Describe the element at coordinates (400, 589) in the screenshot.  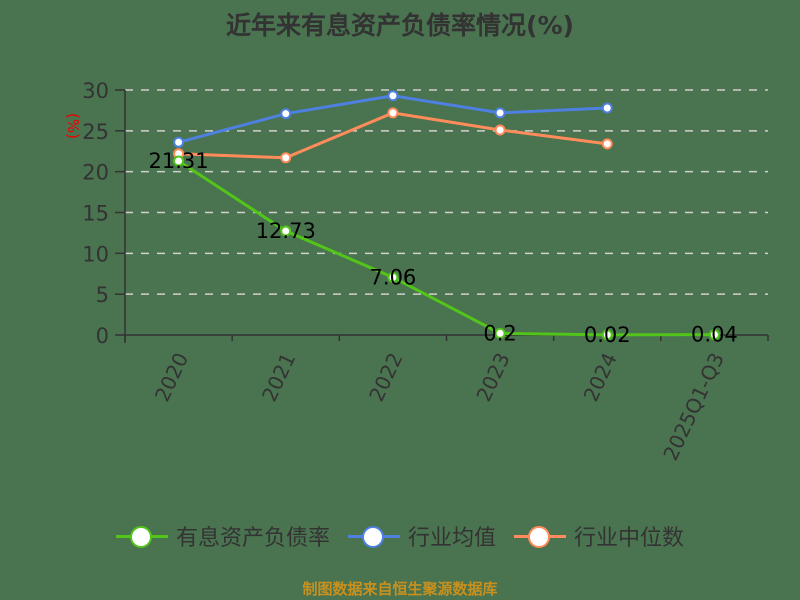
I see `data-source-note: 制图数据来自恒生聚源数据库` at that location.